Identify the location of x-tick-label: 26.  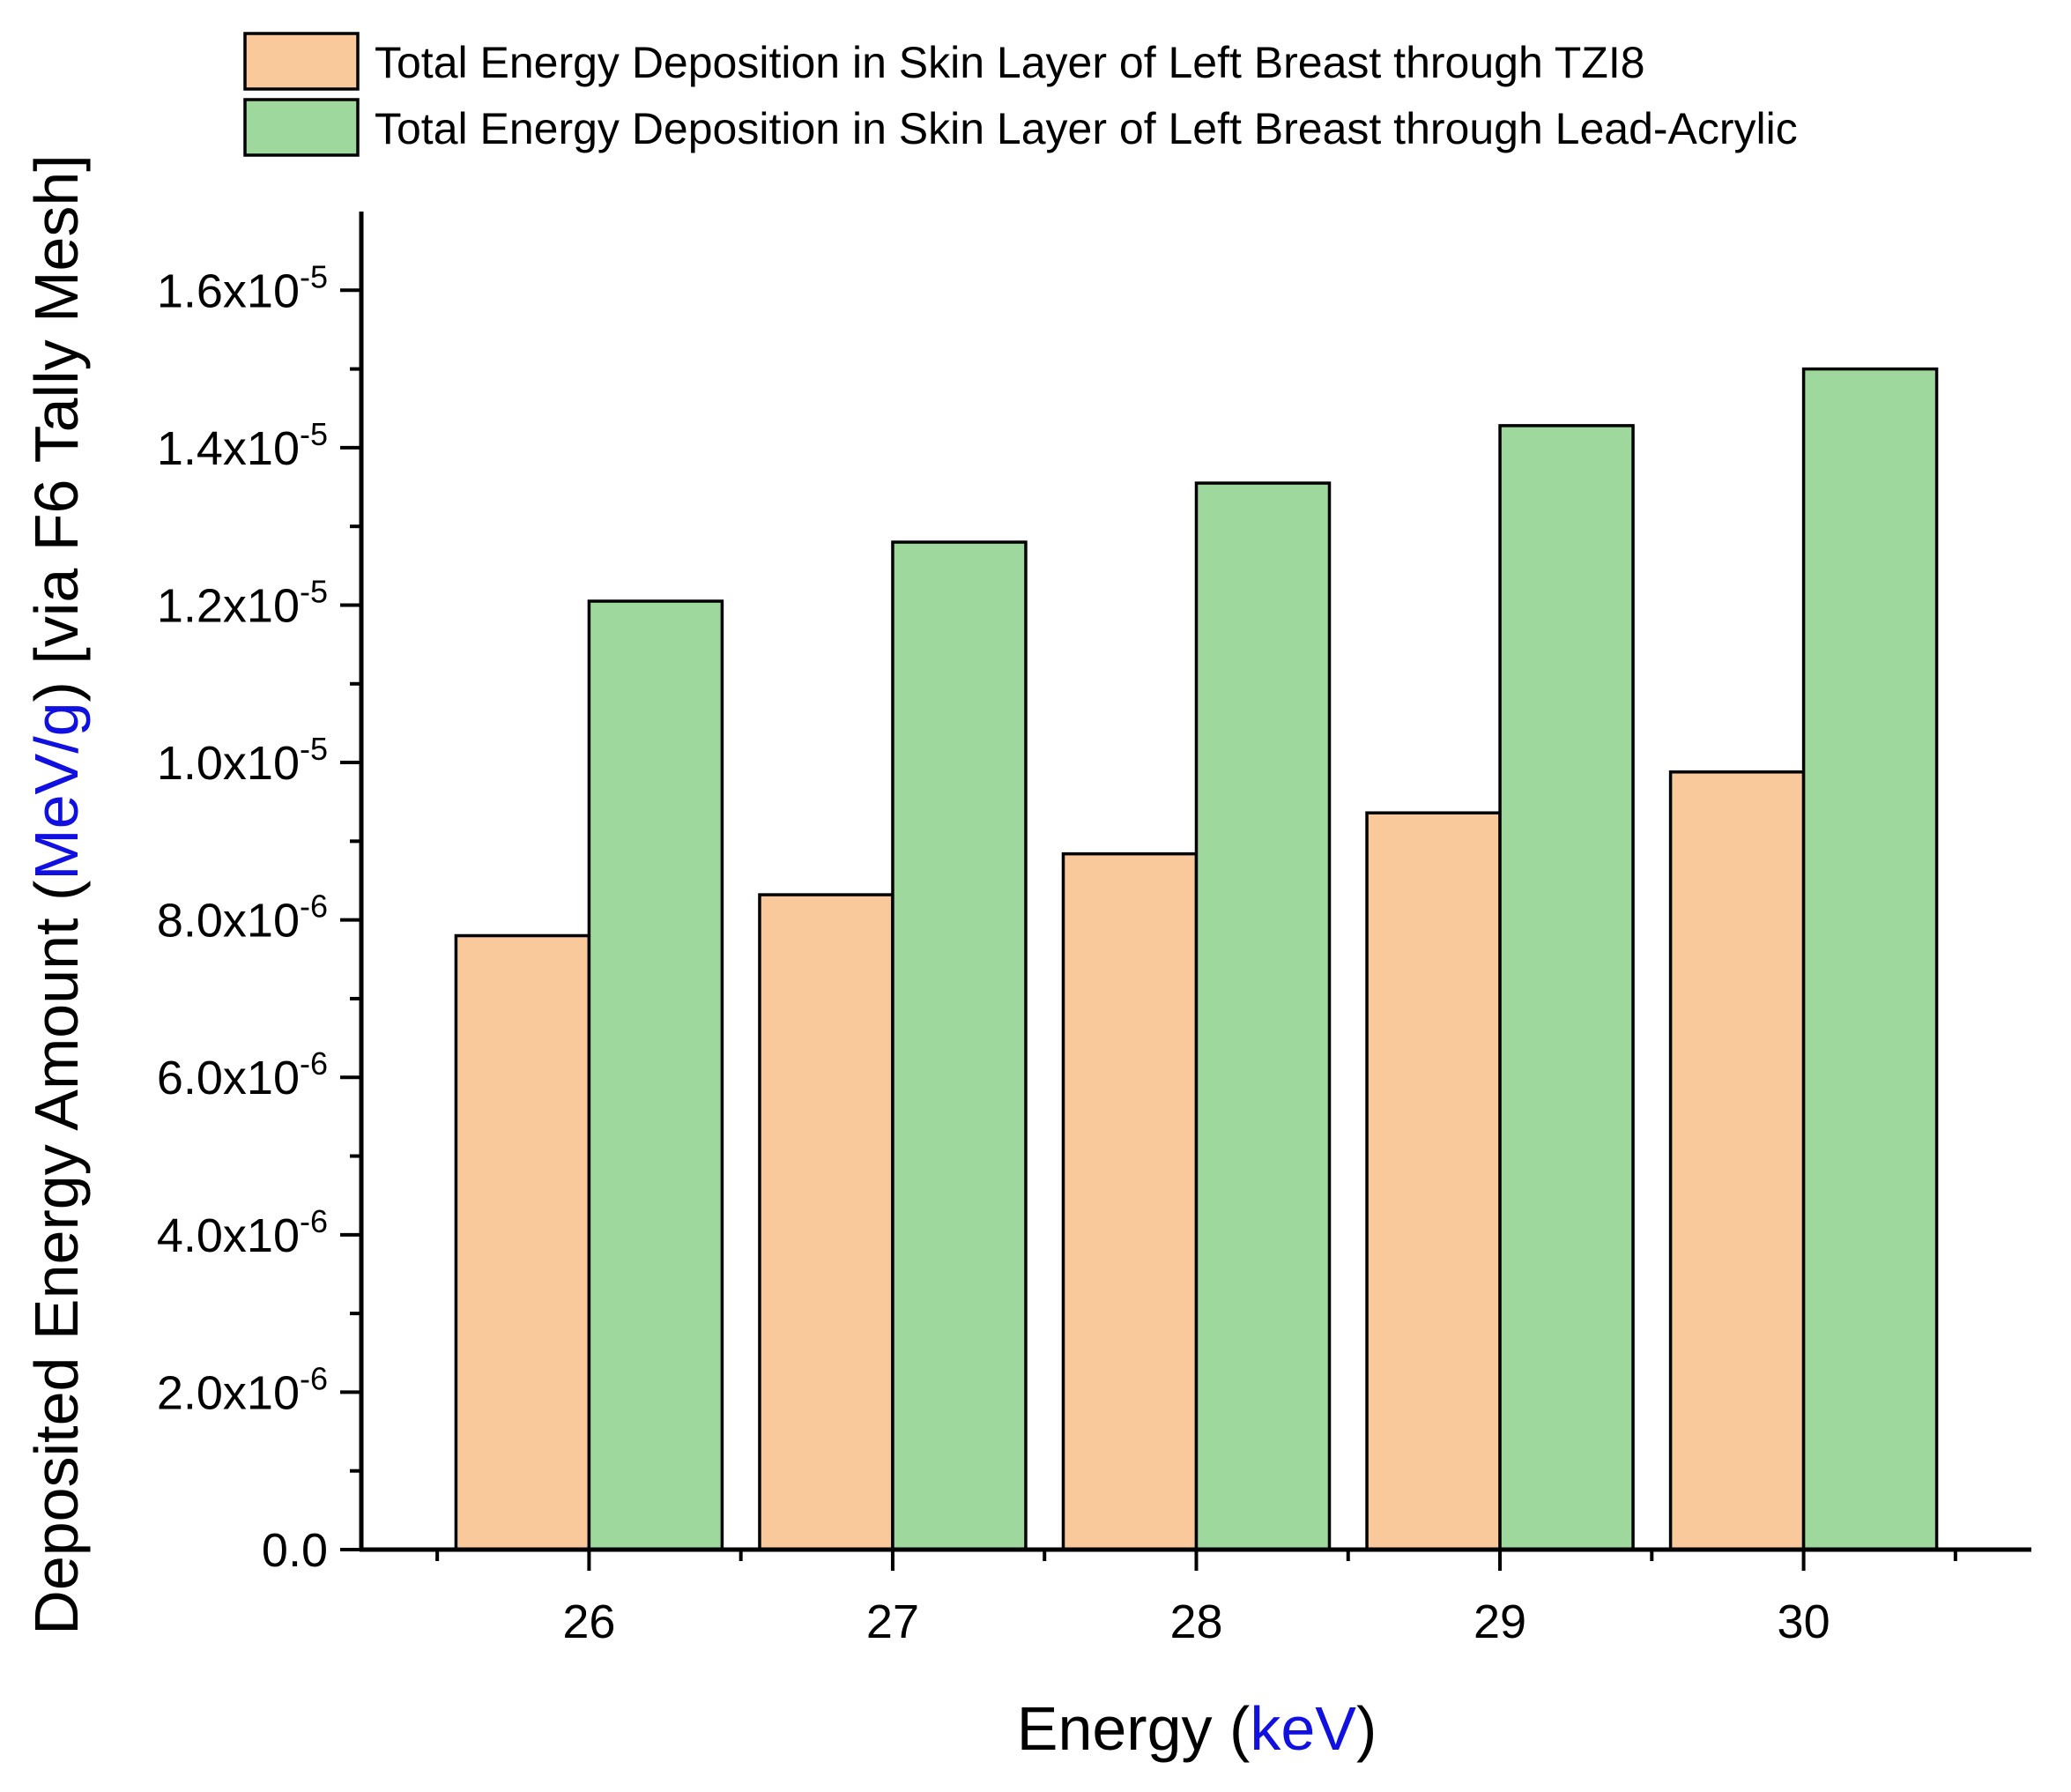
(588, 1621).